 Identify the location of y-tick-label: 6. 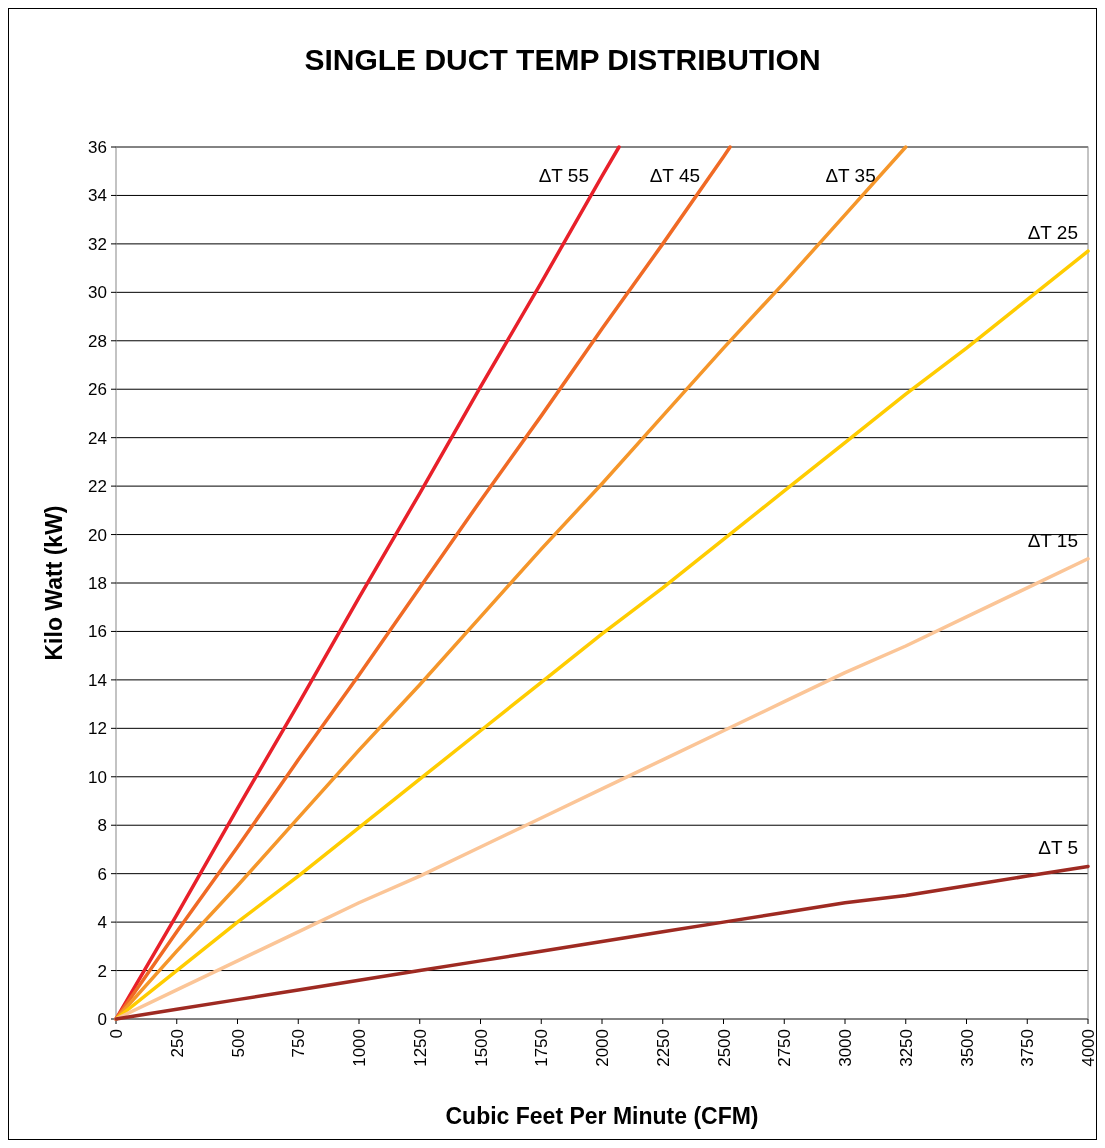
(102, 874).